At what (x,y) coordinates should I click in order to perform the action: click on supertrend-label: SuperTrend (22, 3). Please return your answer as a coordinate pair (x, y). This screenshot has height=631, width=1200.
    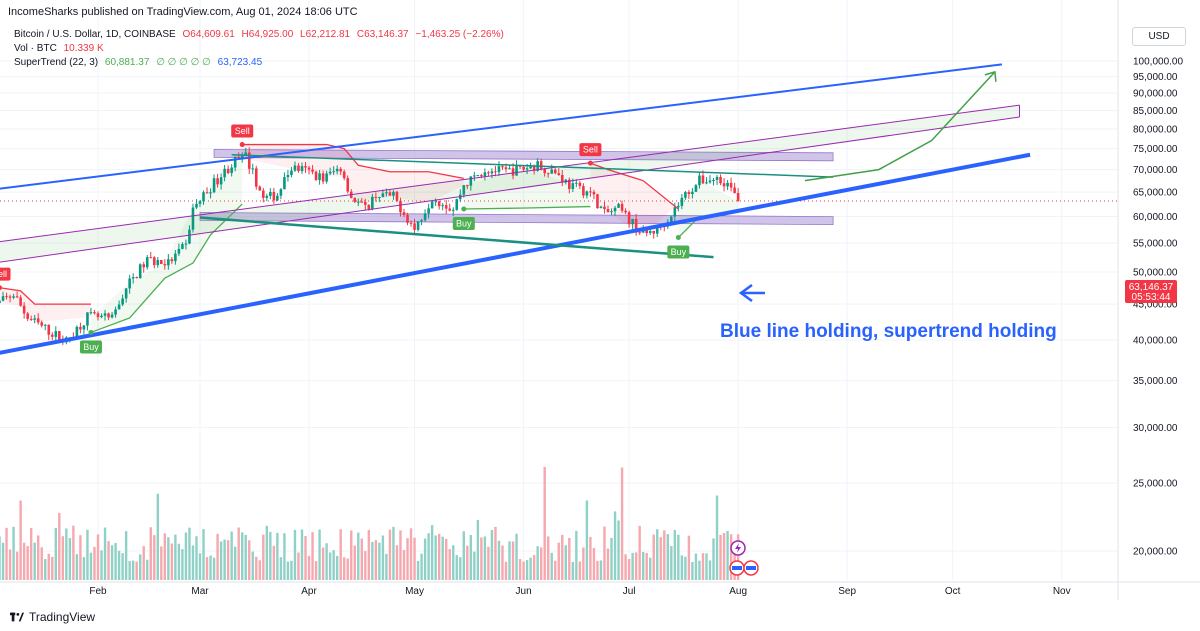
    Looking at the image, I should click on (56, 62).